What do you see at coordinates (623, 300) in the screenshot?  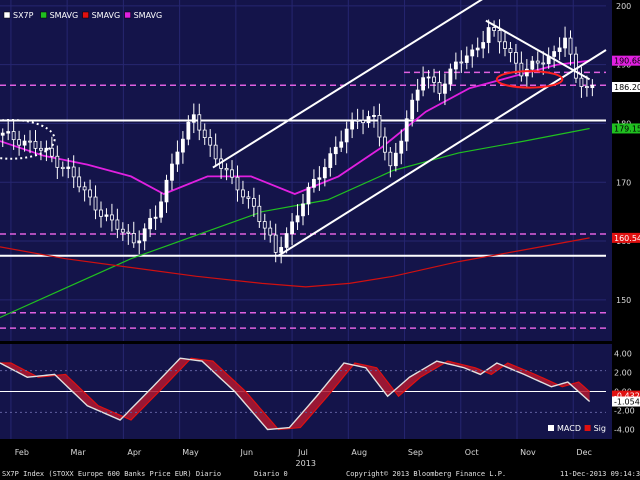 I see `price-tick-label: 150` at bounding box center [623, 300].